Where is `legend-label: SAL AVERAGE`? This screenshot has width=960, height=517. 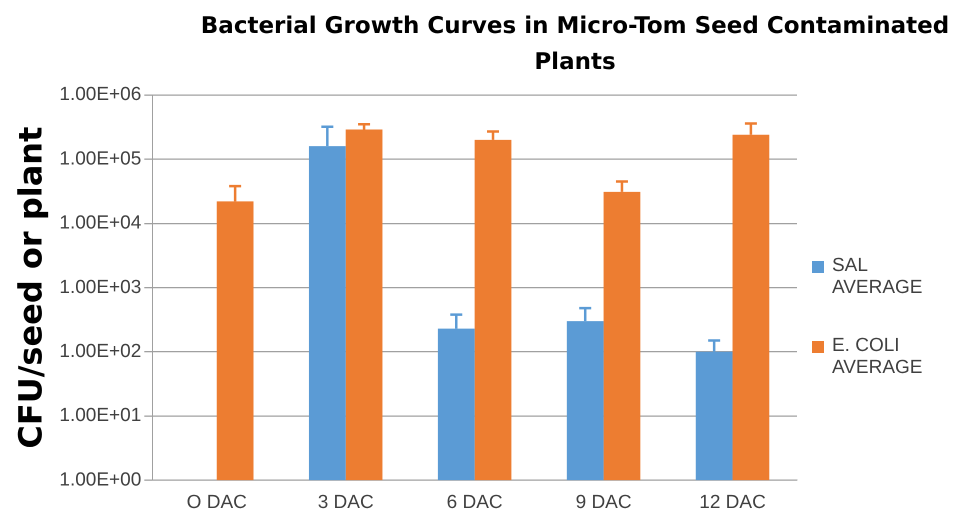 legend-label: SAL AVERAGE is located at coordinates (878, 277).